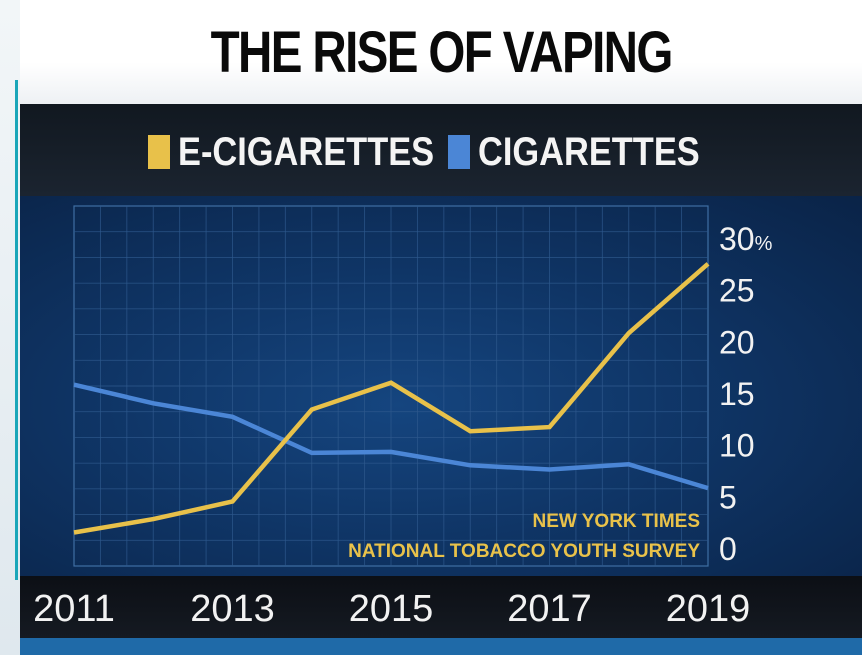 This screenshot has width=862, height=655. What do you see at coordinates (617, 521) in the screenshot?
I see `source-line-1: NEW YORK TIMES` at bounding box center [617, 521].